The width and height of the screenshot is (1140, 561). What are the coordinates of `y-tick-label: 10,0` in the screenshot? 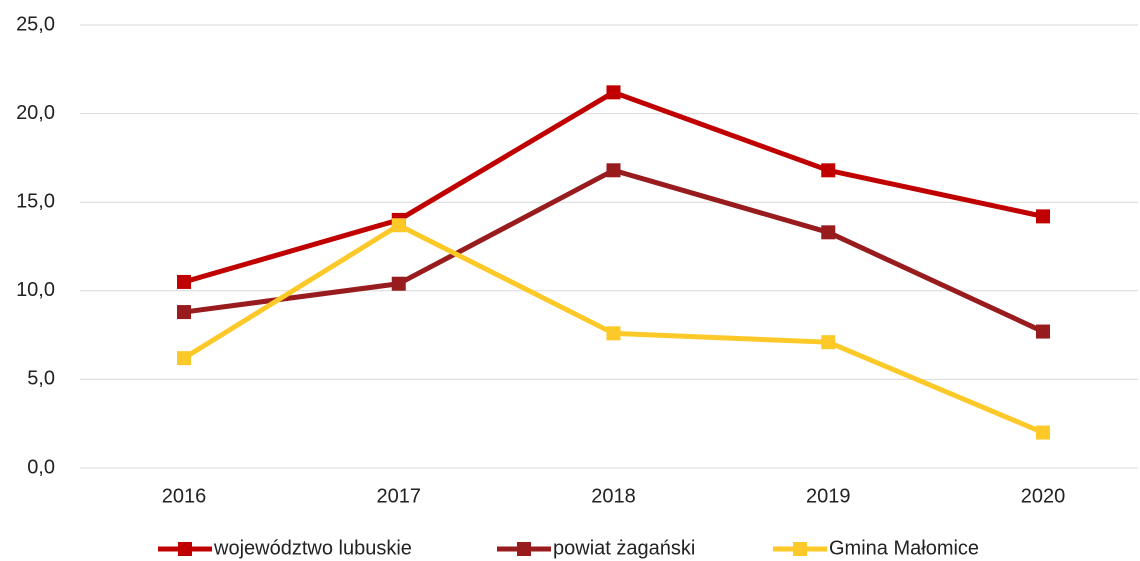 It's located at (35, 290).